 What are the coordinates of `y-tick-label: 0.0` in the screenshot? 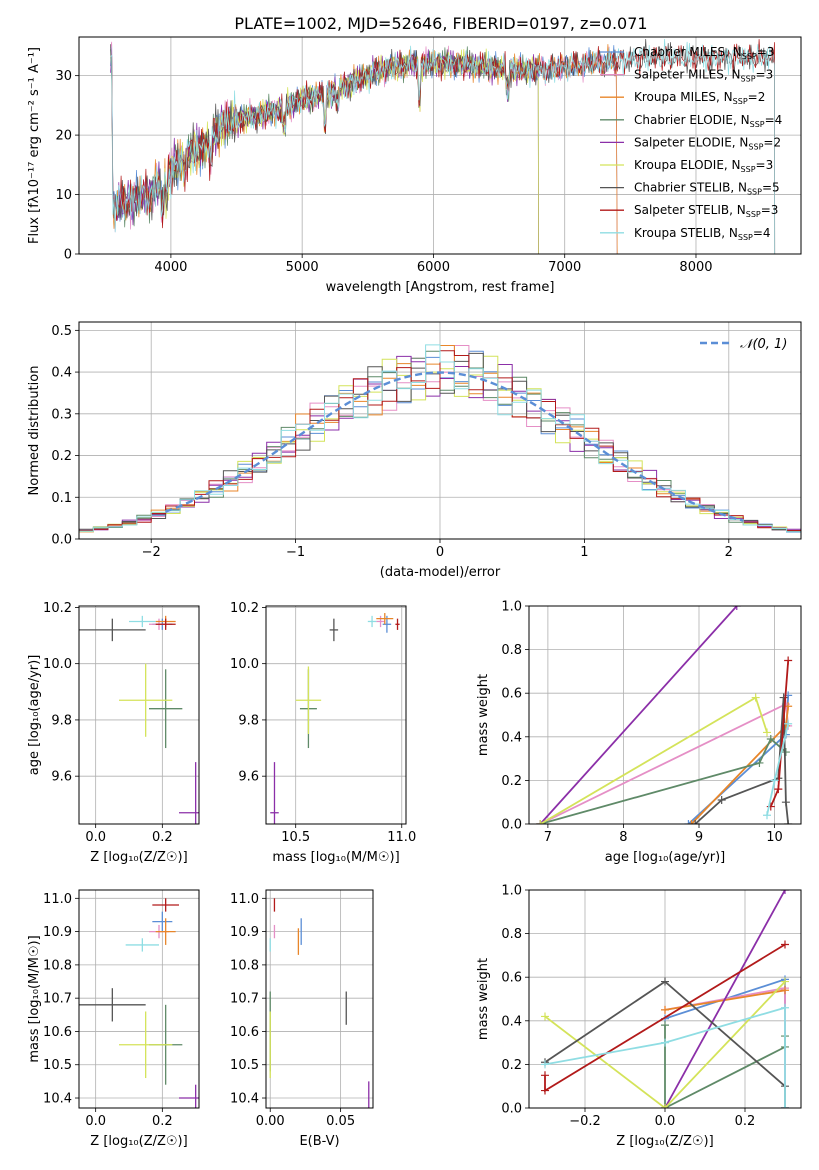 It's located at (511, 1109).